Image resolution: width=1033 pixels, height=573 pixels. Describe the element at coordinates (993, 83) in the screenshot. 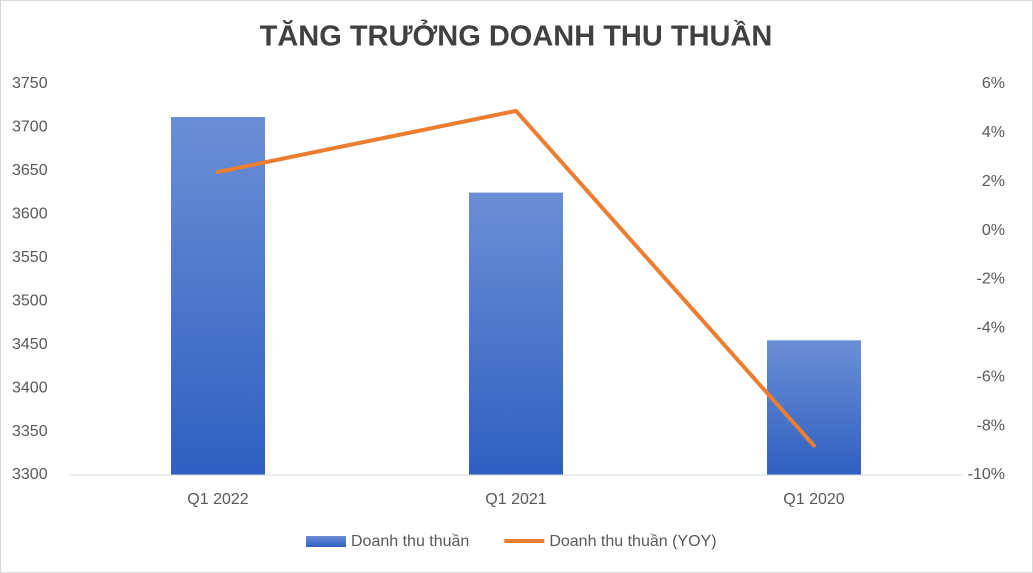

I see `y2-tick-label: 6%` at that location.